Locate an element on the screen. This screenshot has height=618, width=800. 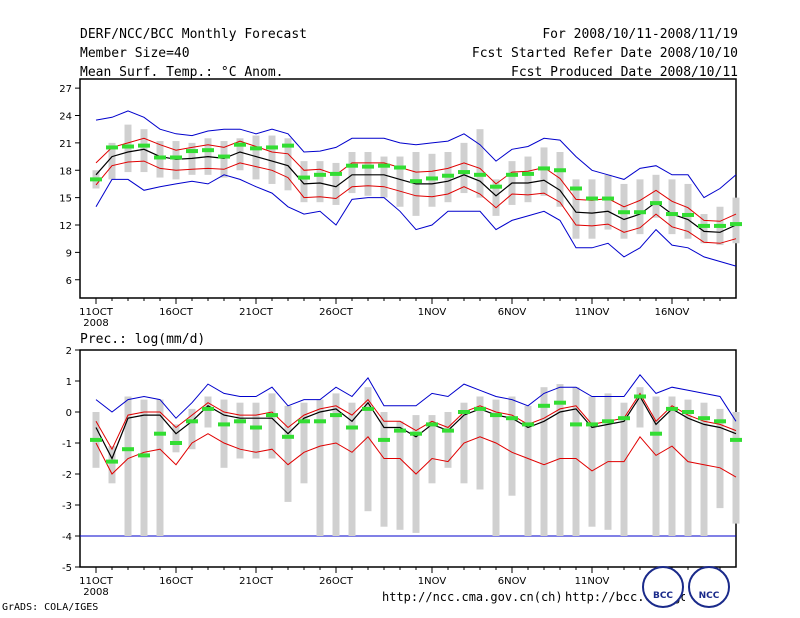
prec-x-tick-label: 16OCT is located at coordinates (176, 581).